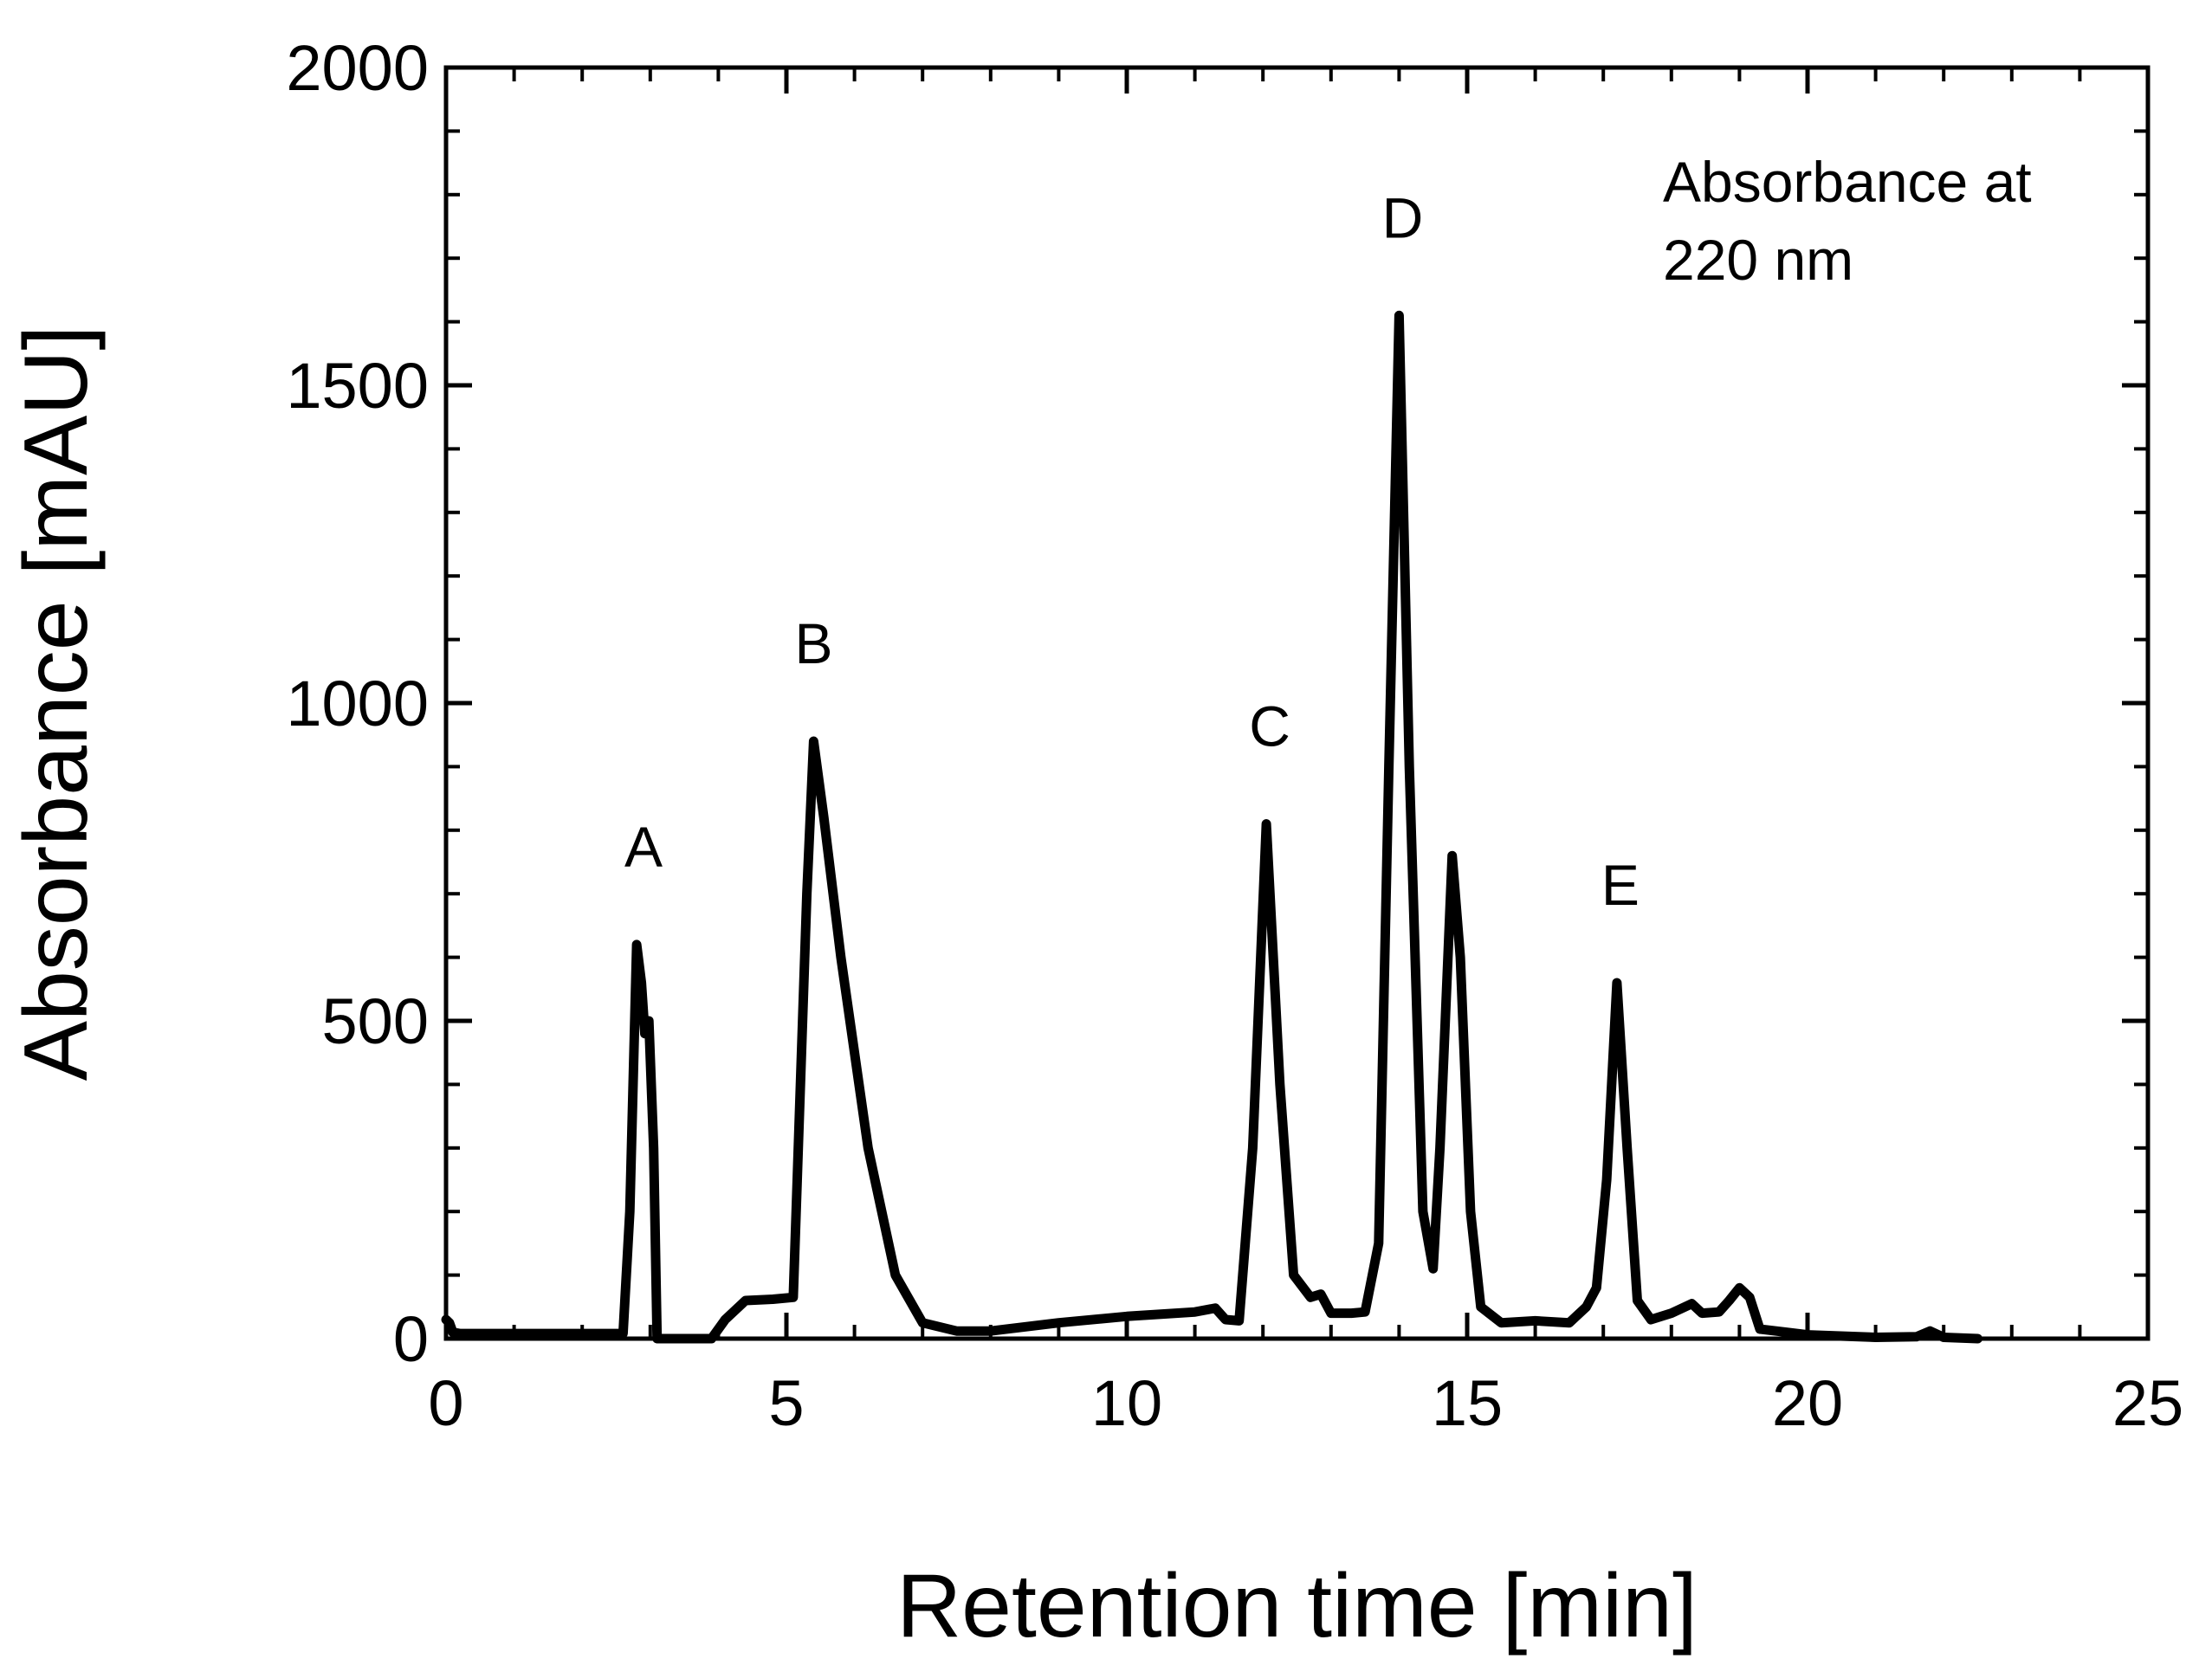 Image resolution: width=2212 pixels, height=1672 pixels. Describe the element at coordinates (786, 1403) in the screenshot. I see `x-tick-label: 5` at that location.